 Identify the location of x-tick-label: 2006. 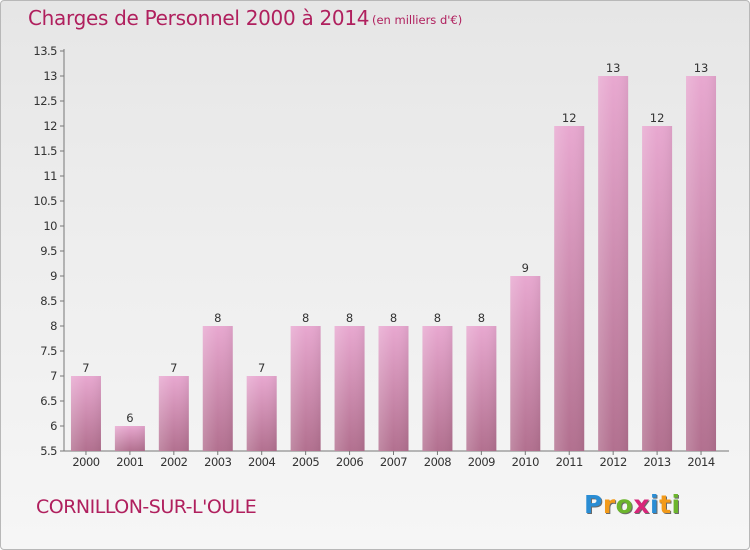
(349, 462).